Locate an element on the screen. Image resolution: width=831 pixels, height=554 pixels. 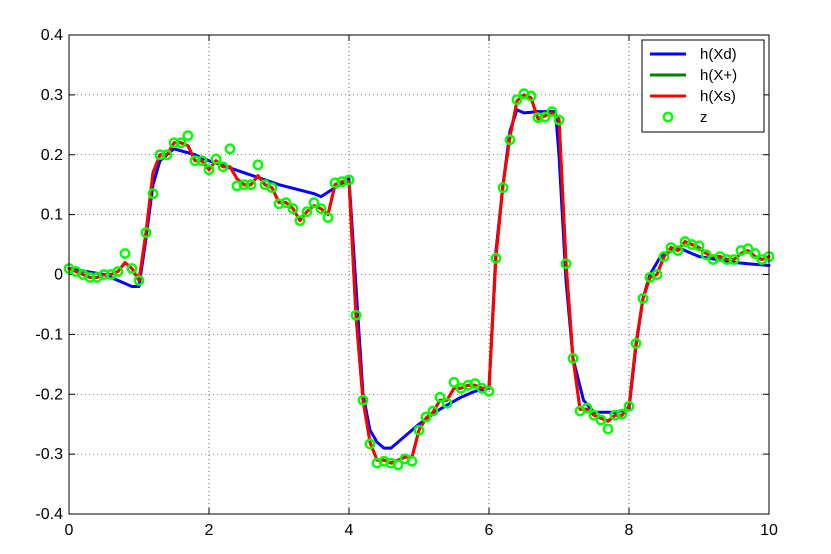
y-tick-label: -0.3 is located at coordinates (49, 454).